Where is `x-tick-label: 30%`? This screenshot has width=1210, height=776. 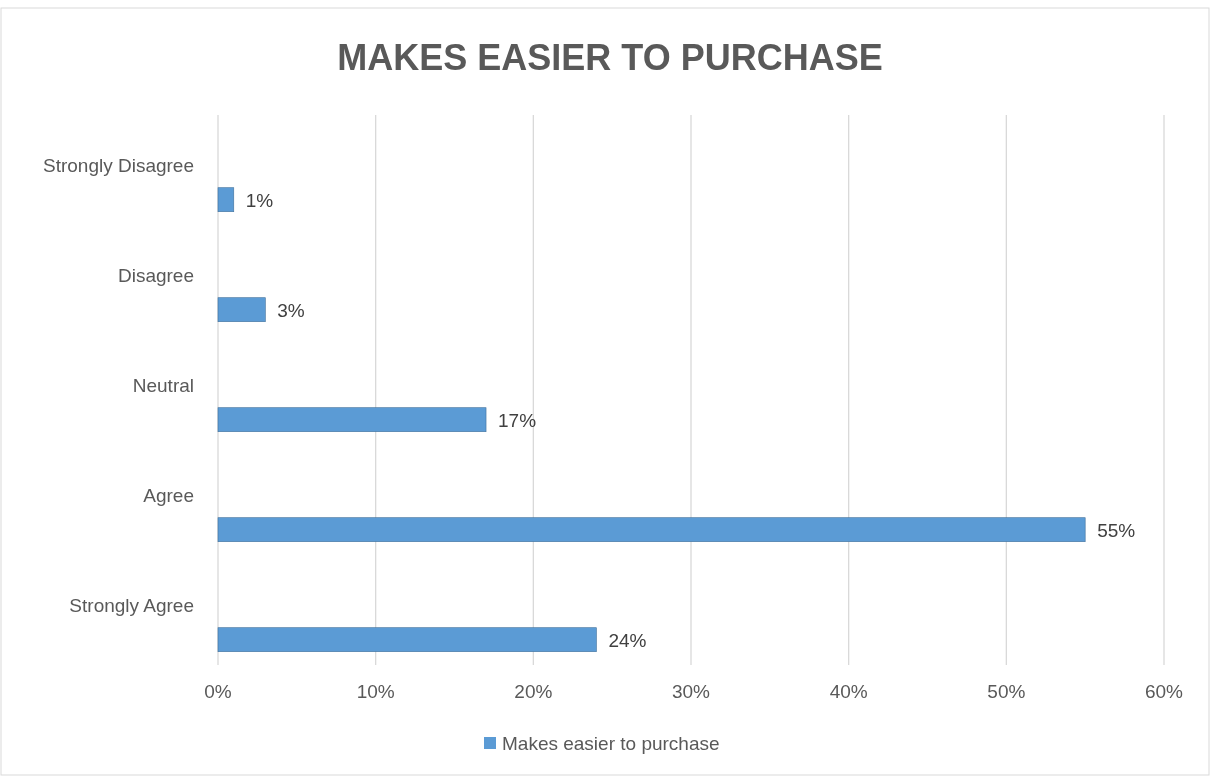
x-tick-label: 30% is located at coordinates (691, 691).